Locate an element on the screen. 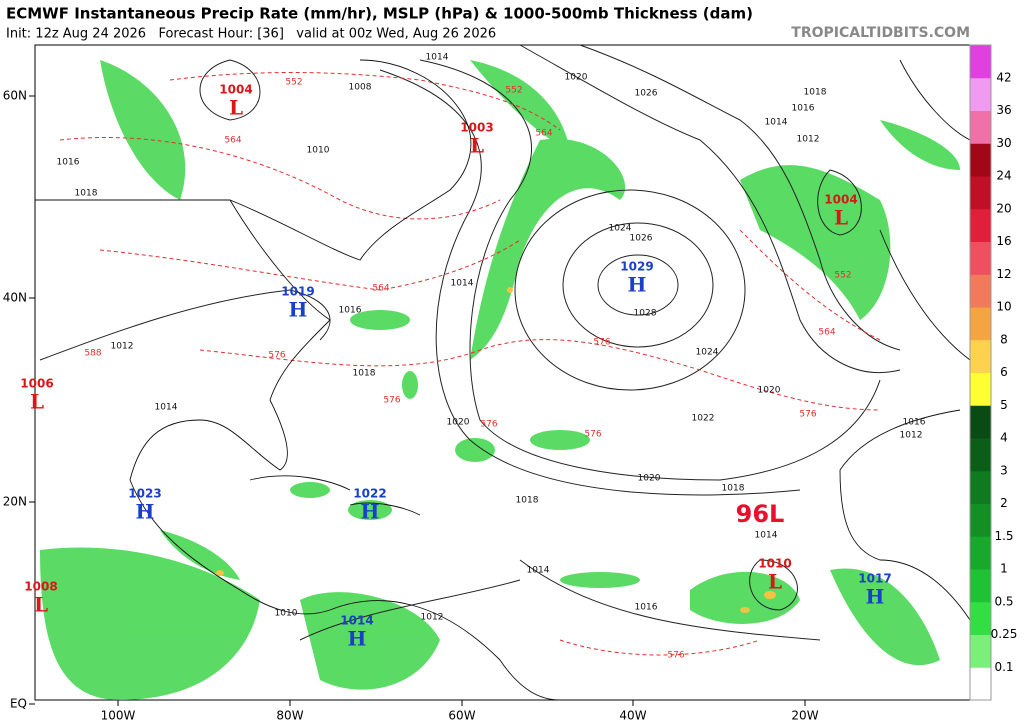 This screenshot has width=1024, height=728. colorbar-label: 42 is located at coordinates (1003, 77).